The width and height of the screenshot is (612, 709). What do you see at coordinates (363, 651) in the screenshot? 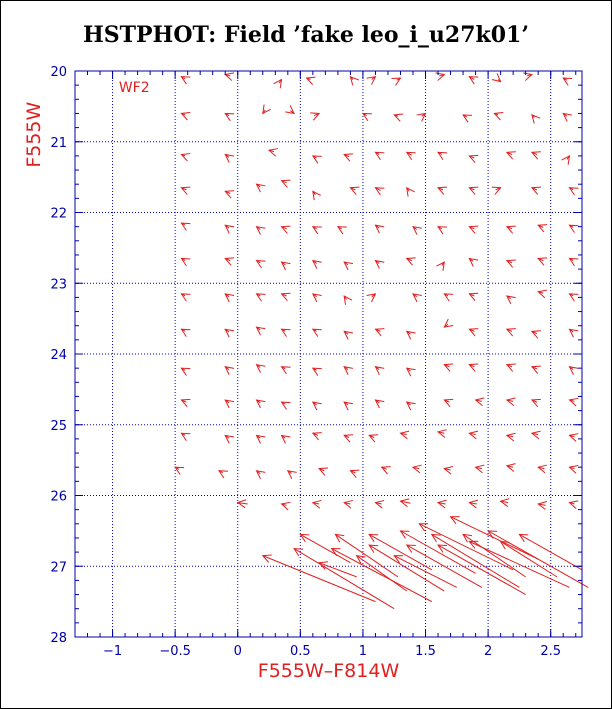
I see `x-tick-label: 1` at bounding box center [363, 651].